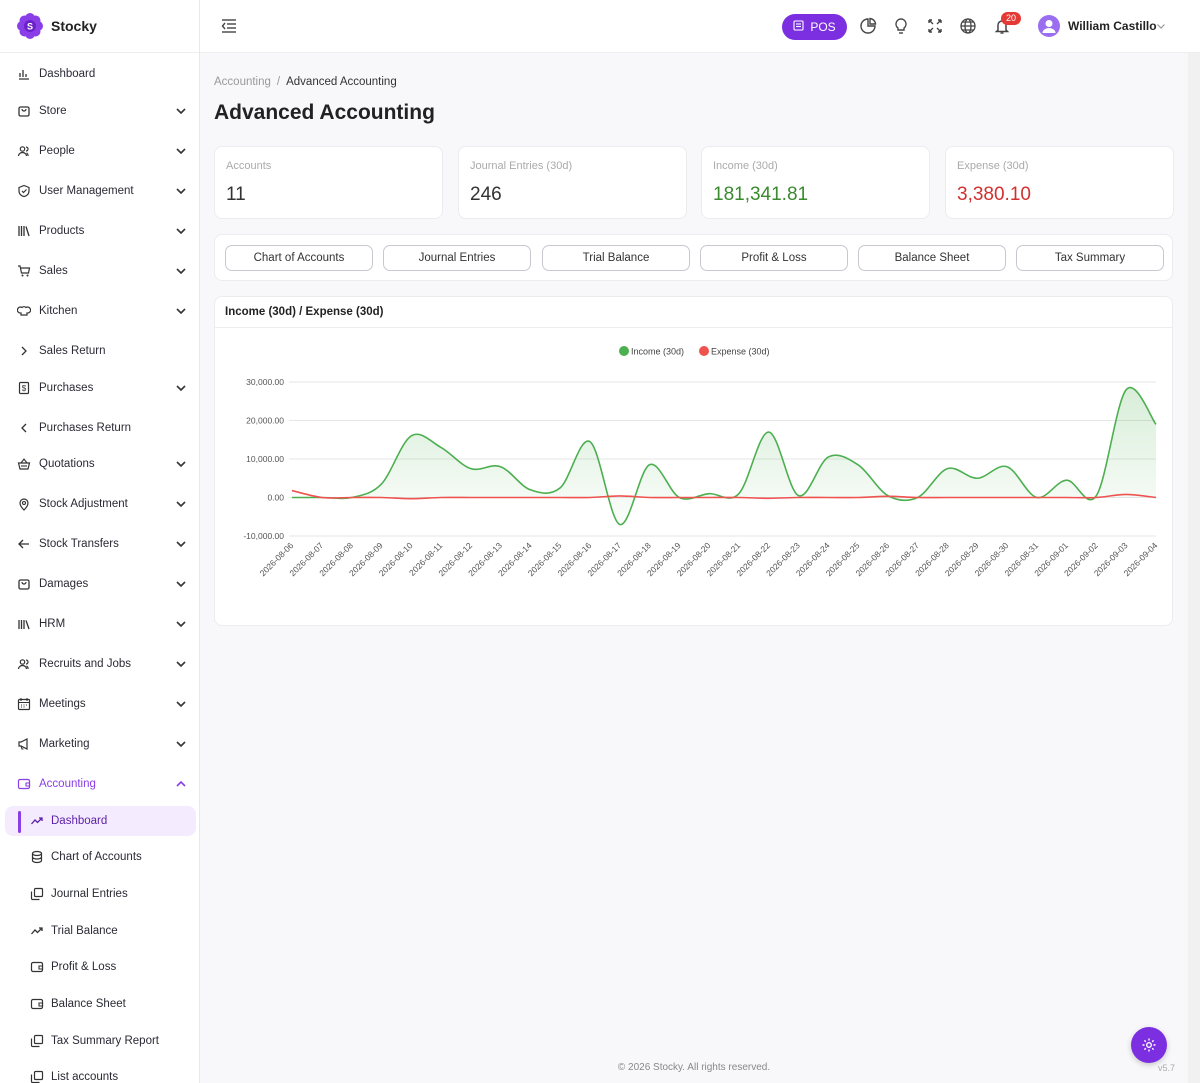  I want to click on y-tick-label: 10,000.00, so click(265, 459).